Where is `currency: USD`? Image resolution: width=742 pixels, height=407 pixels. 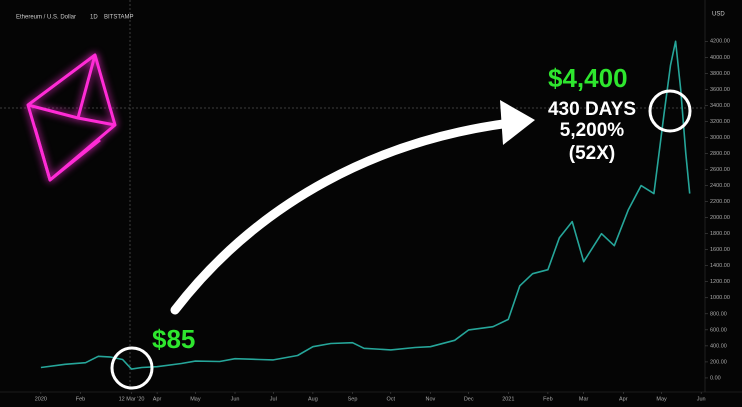 currency: USD is located at coordinates (718, 15).